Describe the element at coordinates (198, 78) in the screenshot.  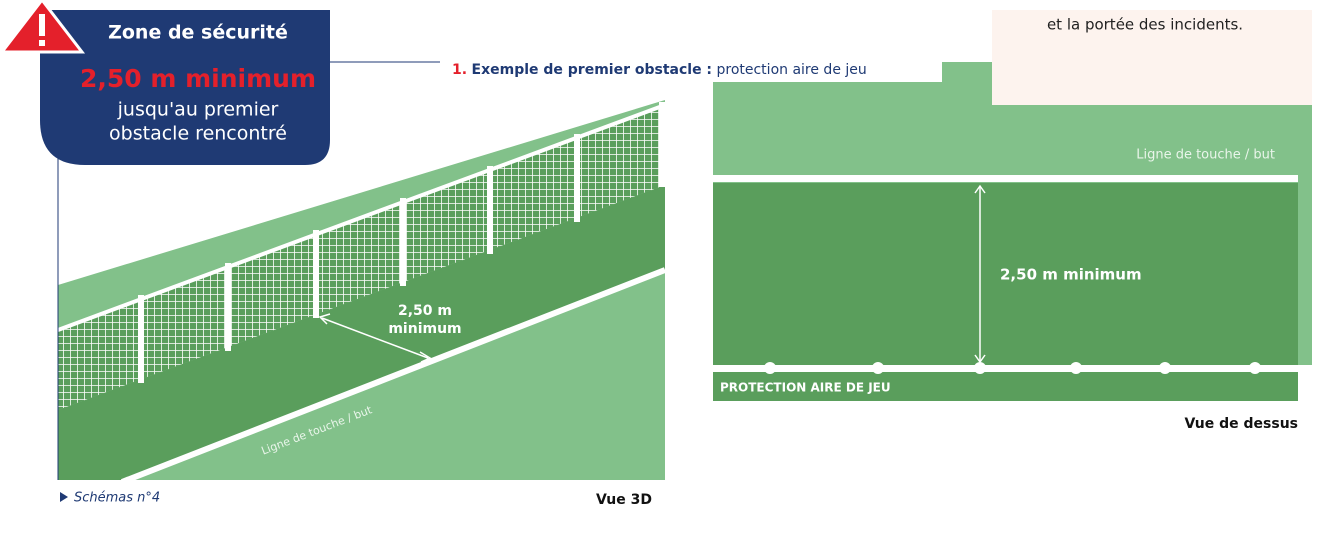
I see `warning-highlight: 2,50 m minimum` at that location.